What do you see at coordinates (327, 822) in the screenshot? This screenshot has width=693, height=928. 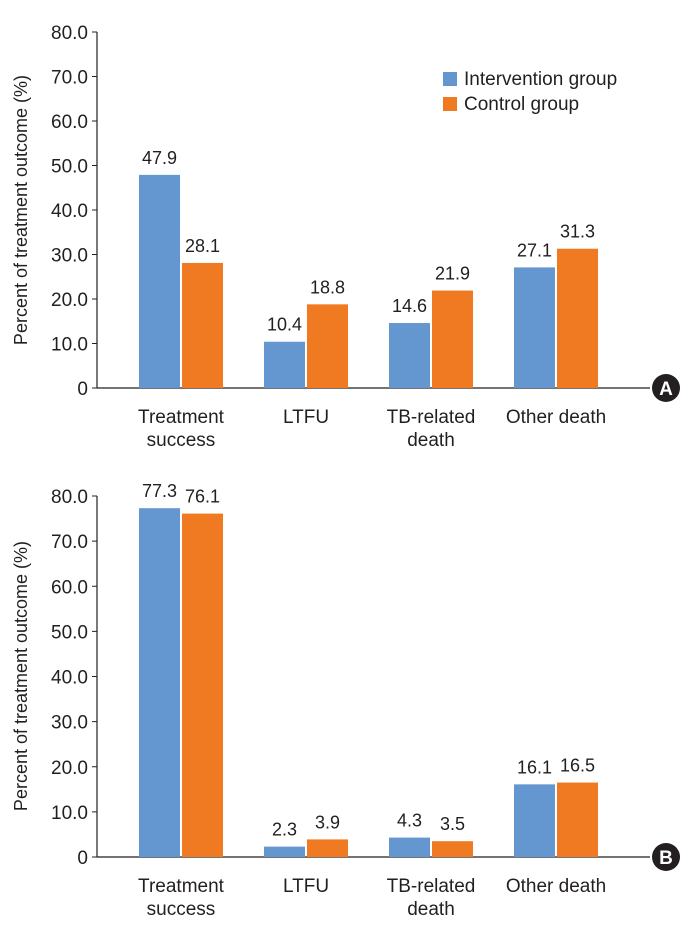 I see `data-label: 3.9` at bounding box center [327, 822].